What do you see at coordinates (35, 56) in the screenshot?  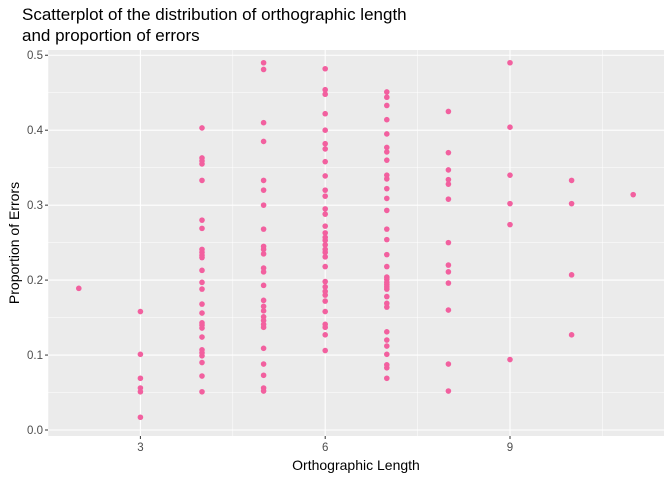 I see `y-tick-label: 0.5` at bounding box center [35, 56].